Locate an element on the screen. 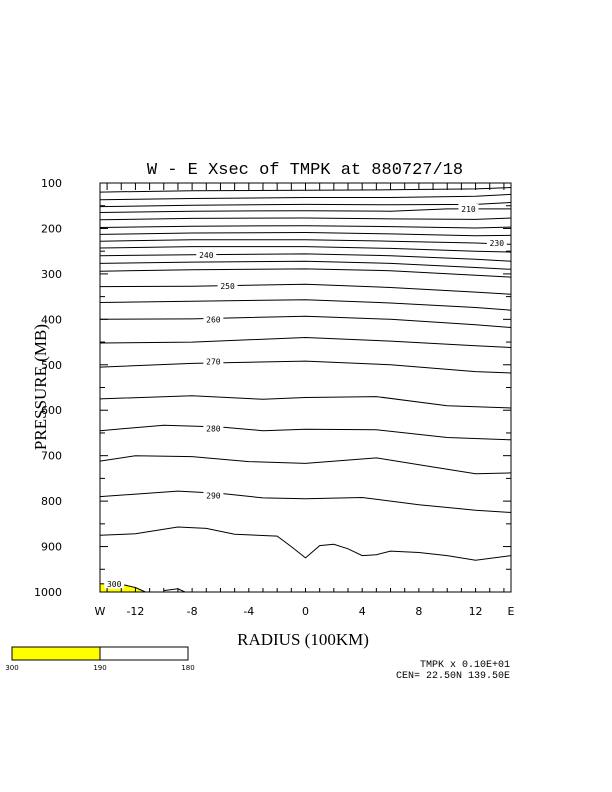 The height and width of the screenshot is (792, 612). chart-title: W - E Xsec of TMPK at 880727/18 is located at coordinates (305, 170).